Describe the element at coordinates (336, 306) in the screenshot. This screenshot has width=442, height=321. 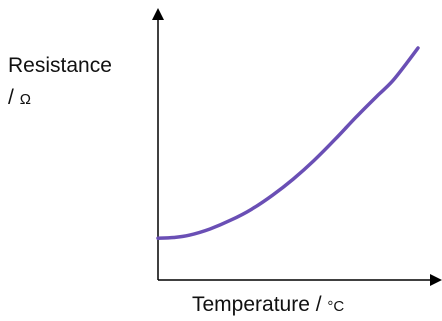
I see `x-axis-unit: °C` at that location.